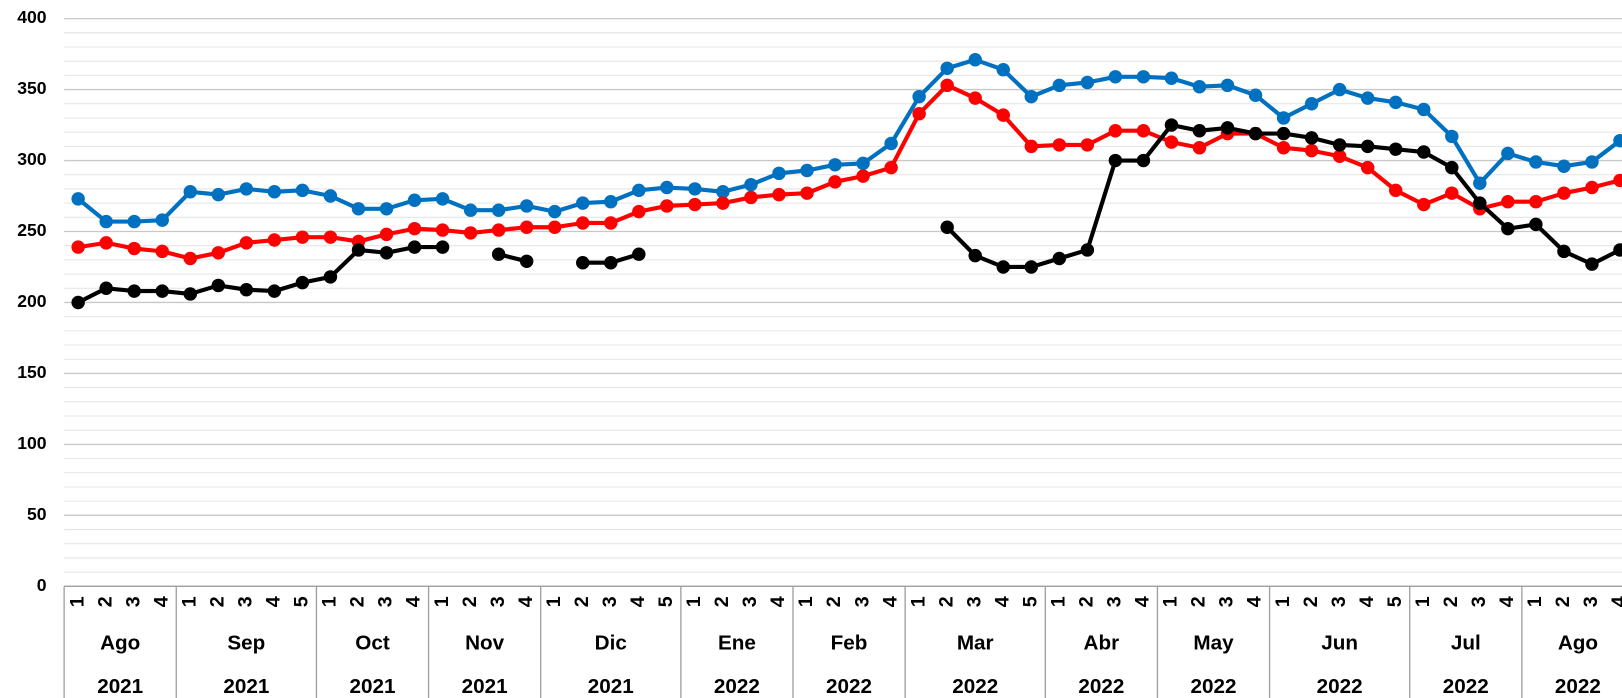 This screenshot has height=698, width=1622. What do you see at coordinates (975, 643) in the screenshot?
I see `month-label: Mar` at bounding box center [975, 643].